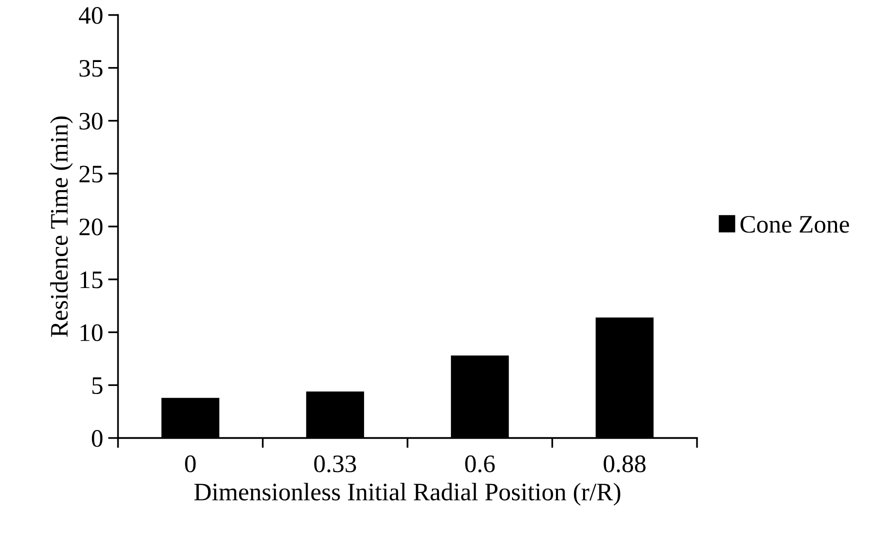 The width and height of the screenshot is (874, 537). Describe the element at coordinates (335, 463) in the screenshot. I see `x-tick-label: 0.33` at that location.